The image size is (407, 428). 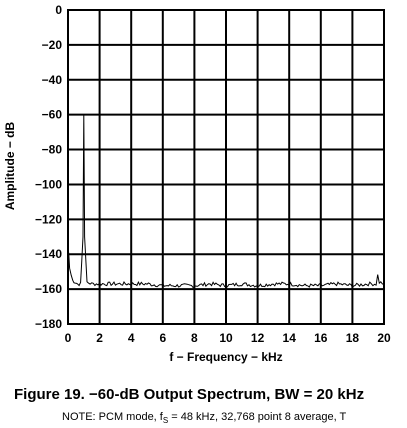 I want to click on x-tick-label: 18, so click(x=353, y=338).